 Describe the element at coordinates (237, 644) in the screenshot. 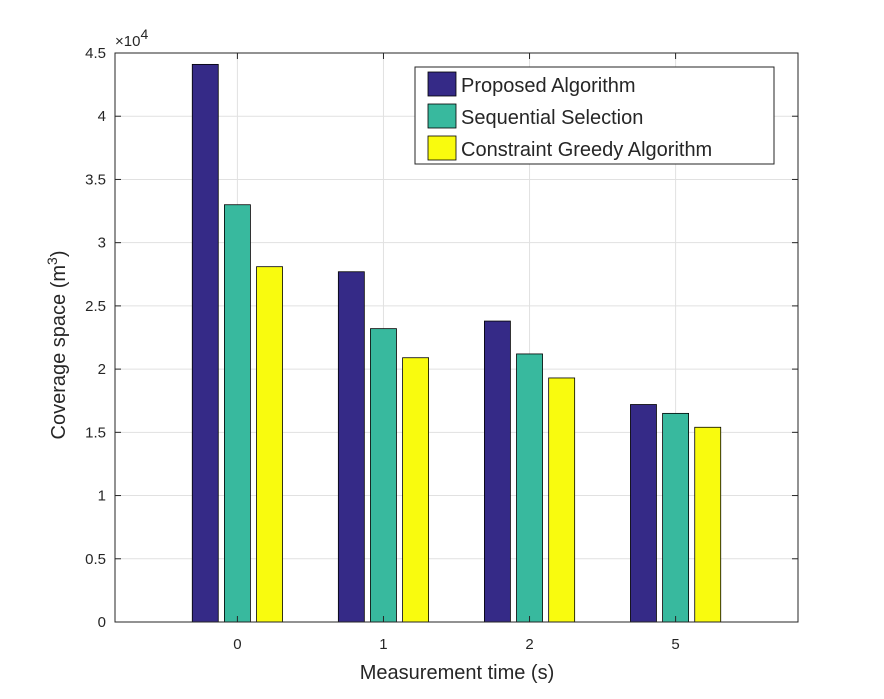

I see `x-tick-label: 0` at that location.